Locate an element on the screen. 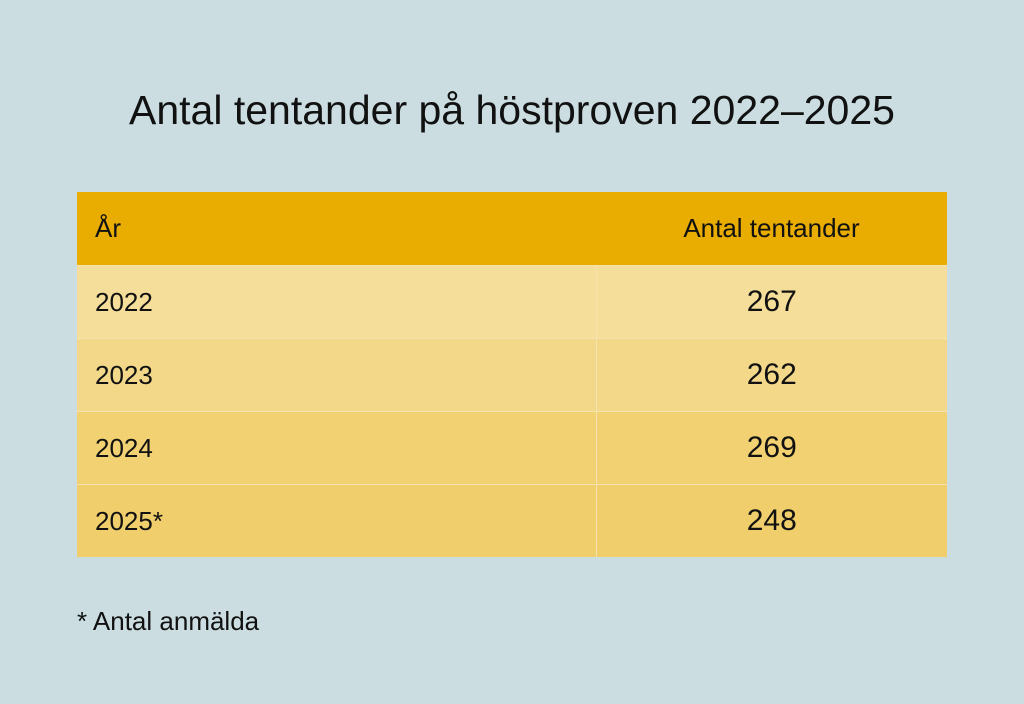 This screenshot has height=704, width=1024. year-cell: 2022 is located at coordinates (337, 302).